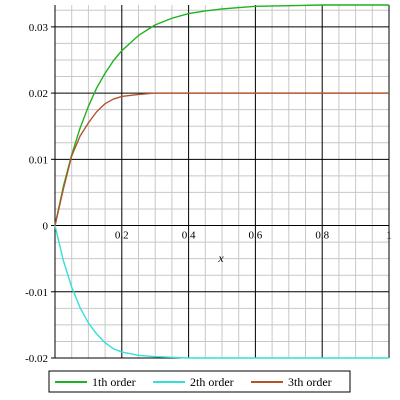 This screenshot has height=400, width=400. Describe the element at coordinates (212, 382) in the screenshot. I see `legend-label: 2th order` at that location.